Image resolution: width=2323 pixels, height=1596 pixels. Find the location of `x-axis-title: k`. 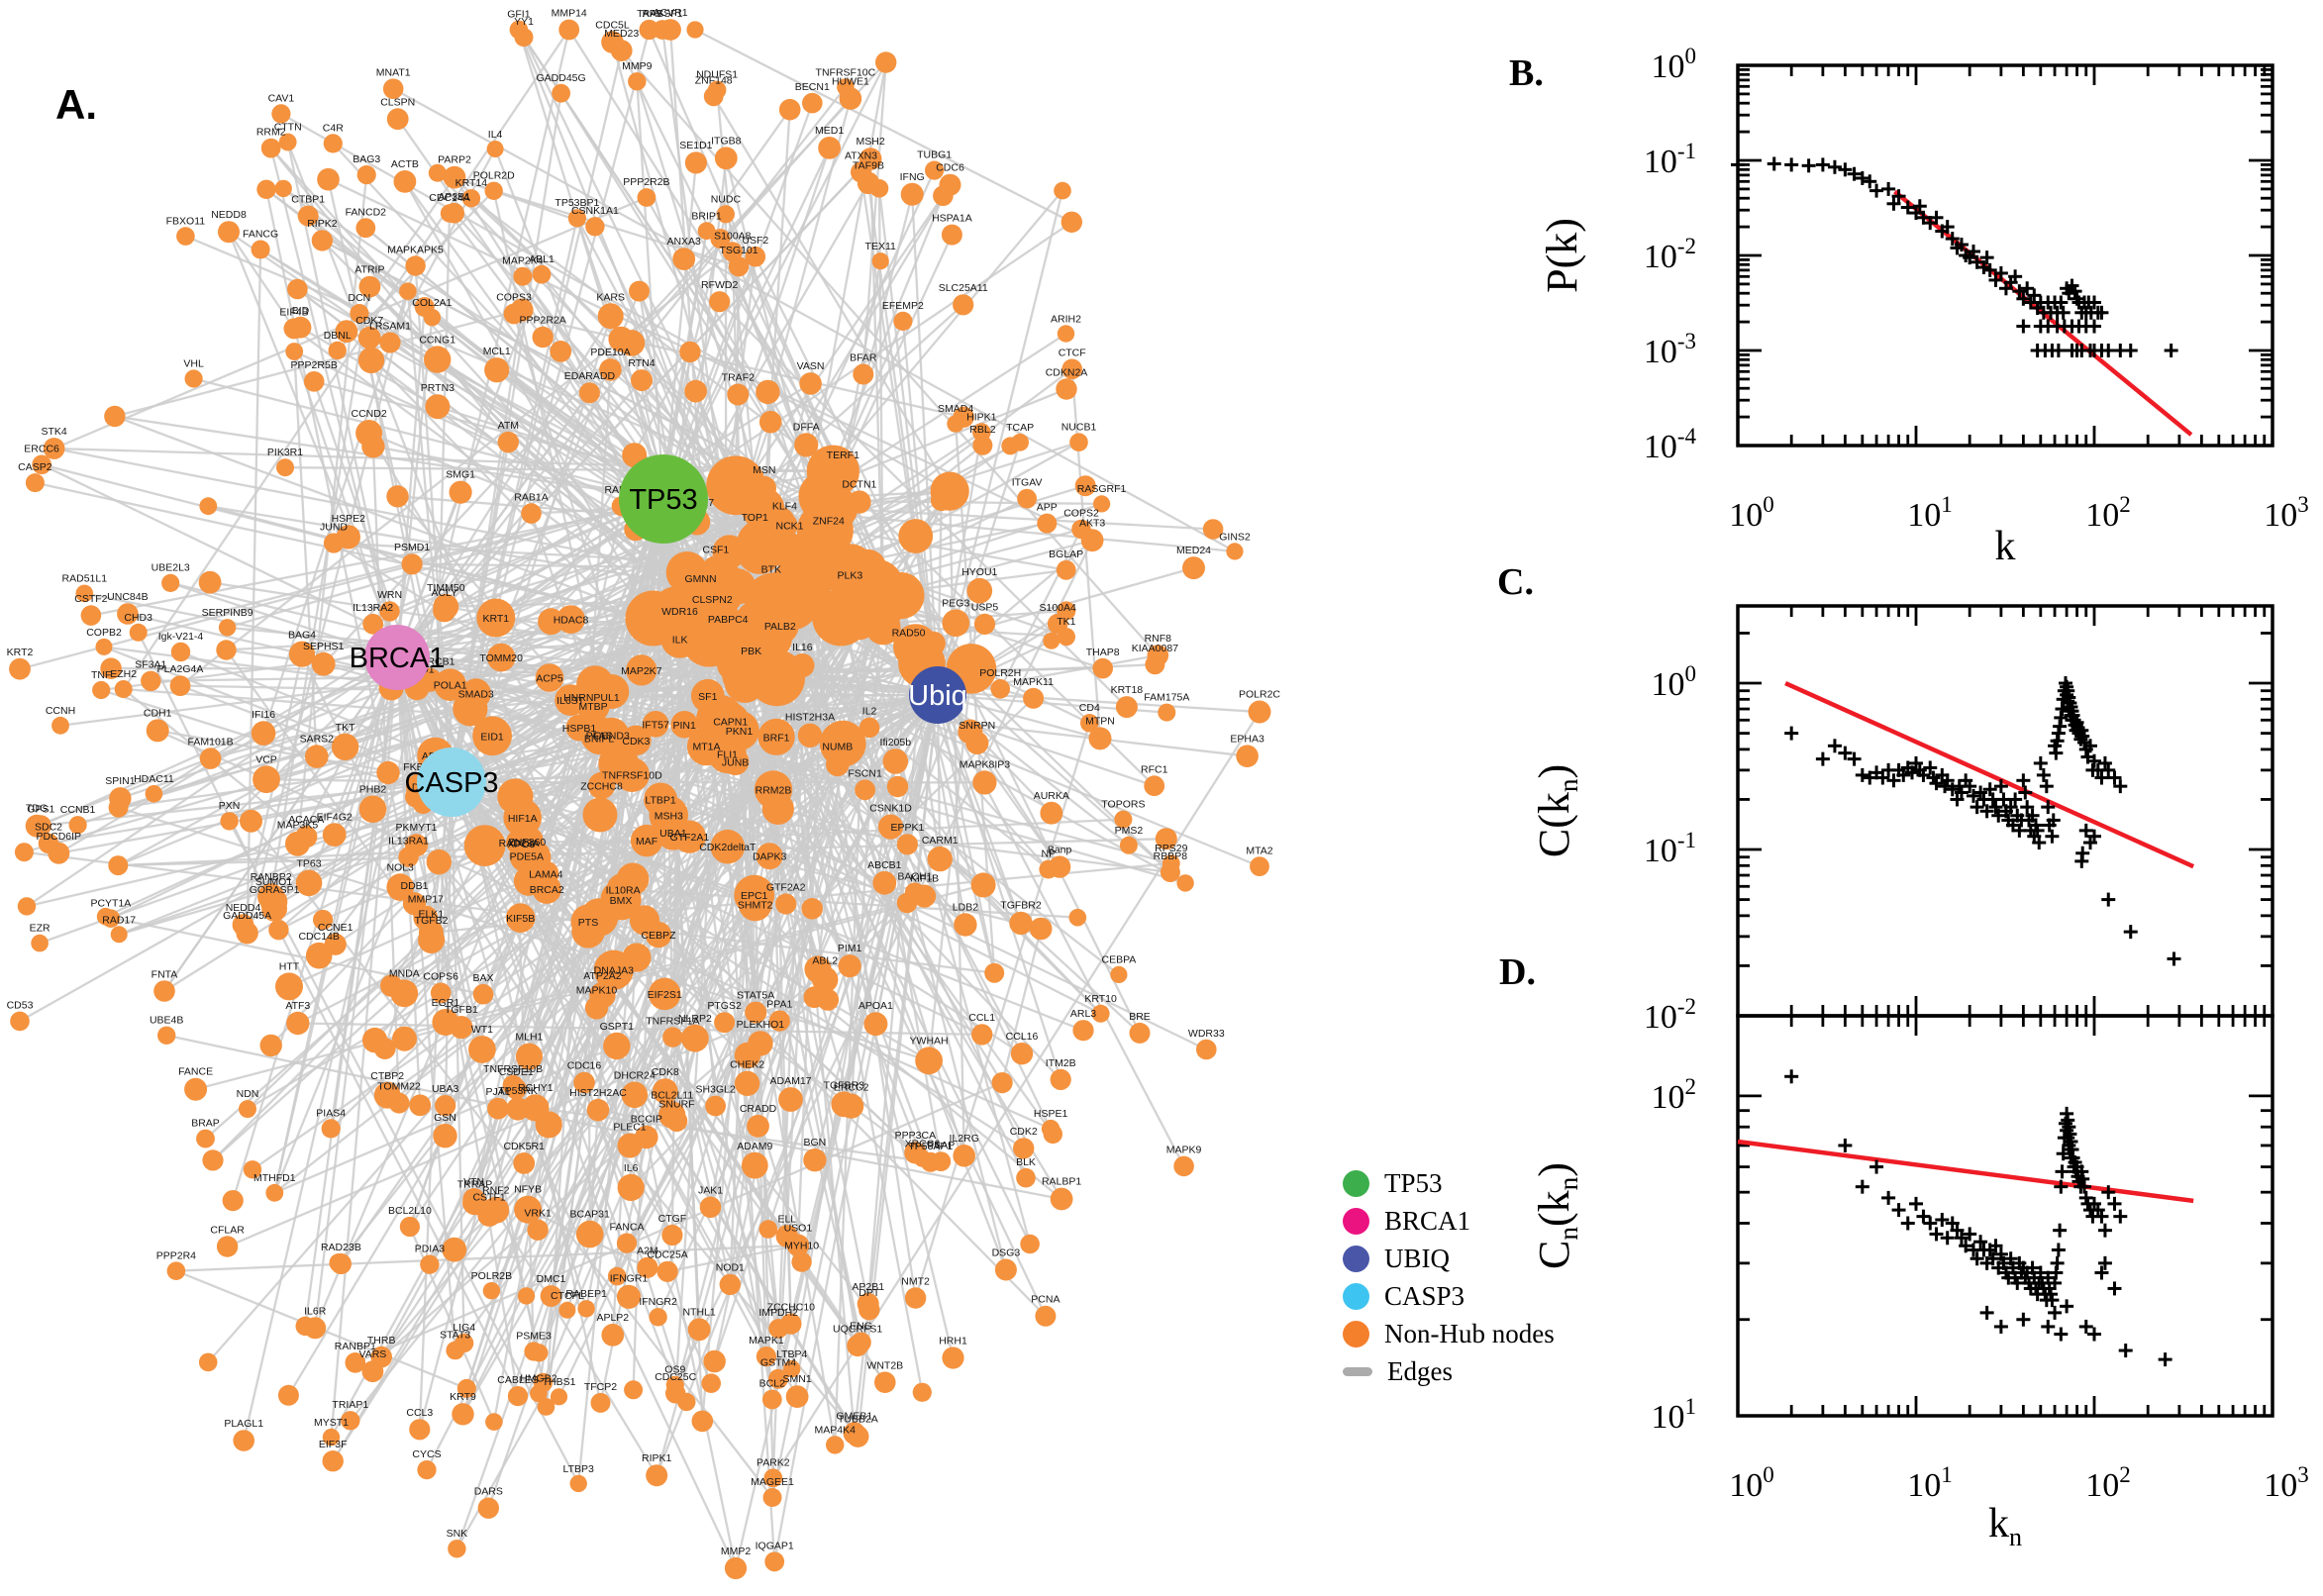

x-axis-title: k is located at coordinates (2005, 546).